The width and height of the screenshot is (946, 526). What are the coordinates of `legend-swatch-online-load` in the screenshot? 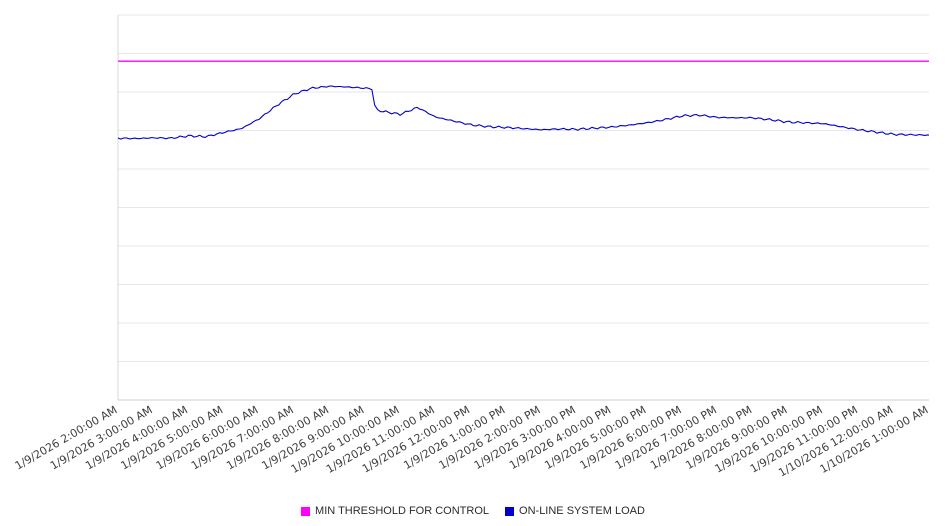 It's located at (510, 511).